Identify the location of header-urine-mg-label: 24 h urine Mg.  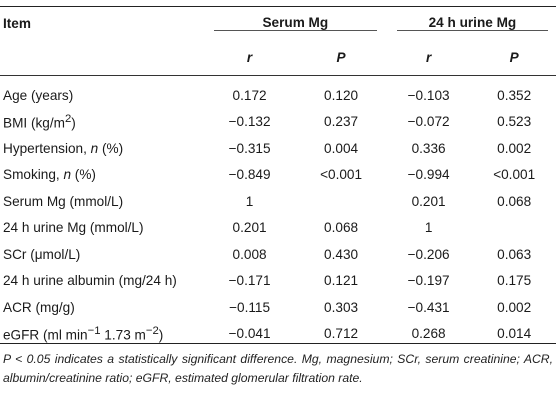
(472, 23).